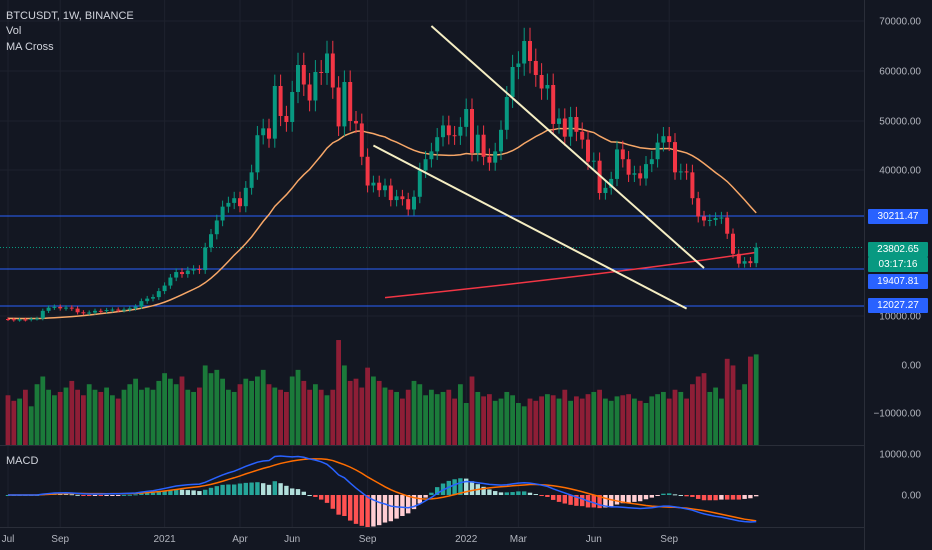 The width and height of the screenshot is (932, 550). I want to click on x-tick-label: Jul, so click(8, 539).